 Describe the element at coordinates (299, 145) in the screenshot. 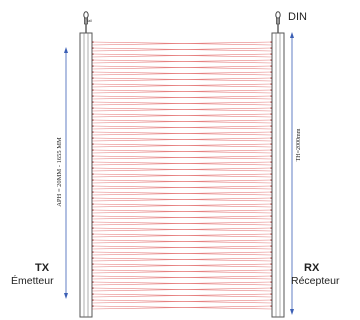

I see `th-dimension-label: TH=2000mm` at that location.